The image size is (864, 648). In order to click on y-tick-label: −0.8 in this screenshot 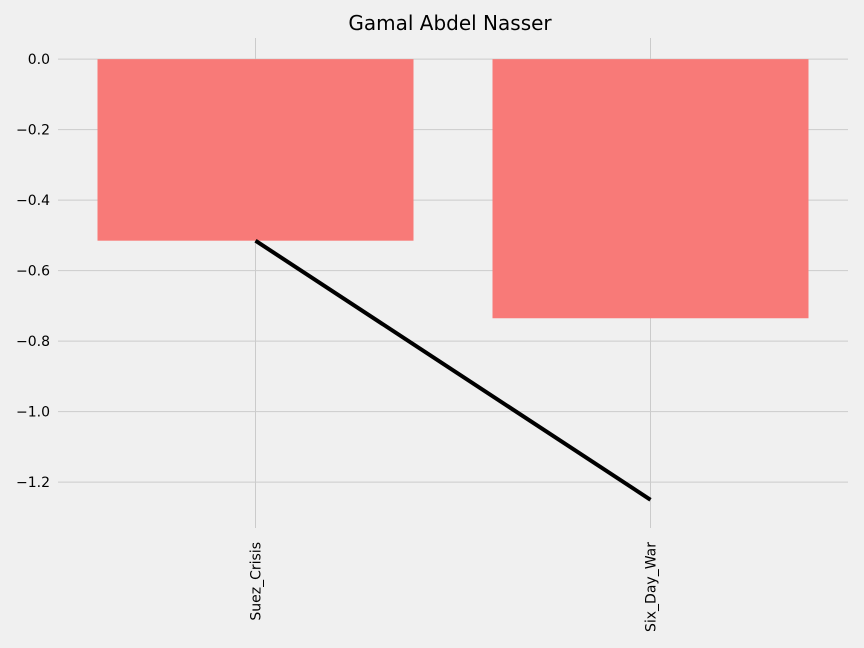, I will do `click(33, 342)`.